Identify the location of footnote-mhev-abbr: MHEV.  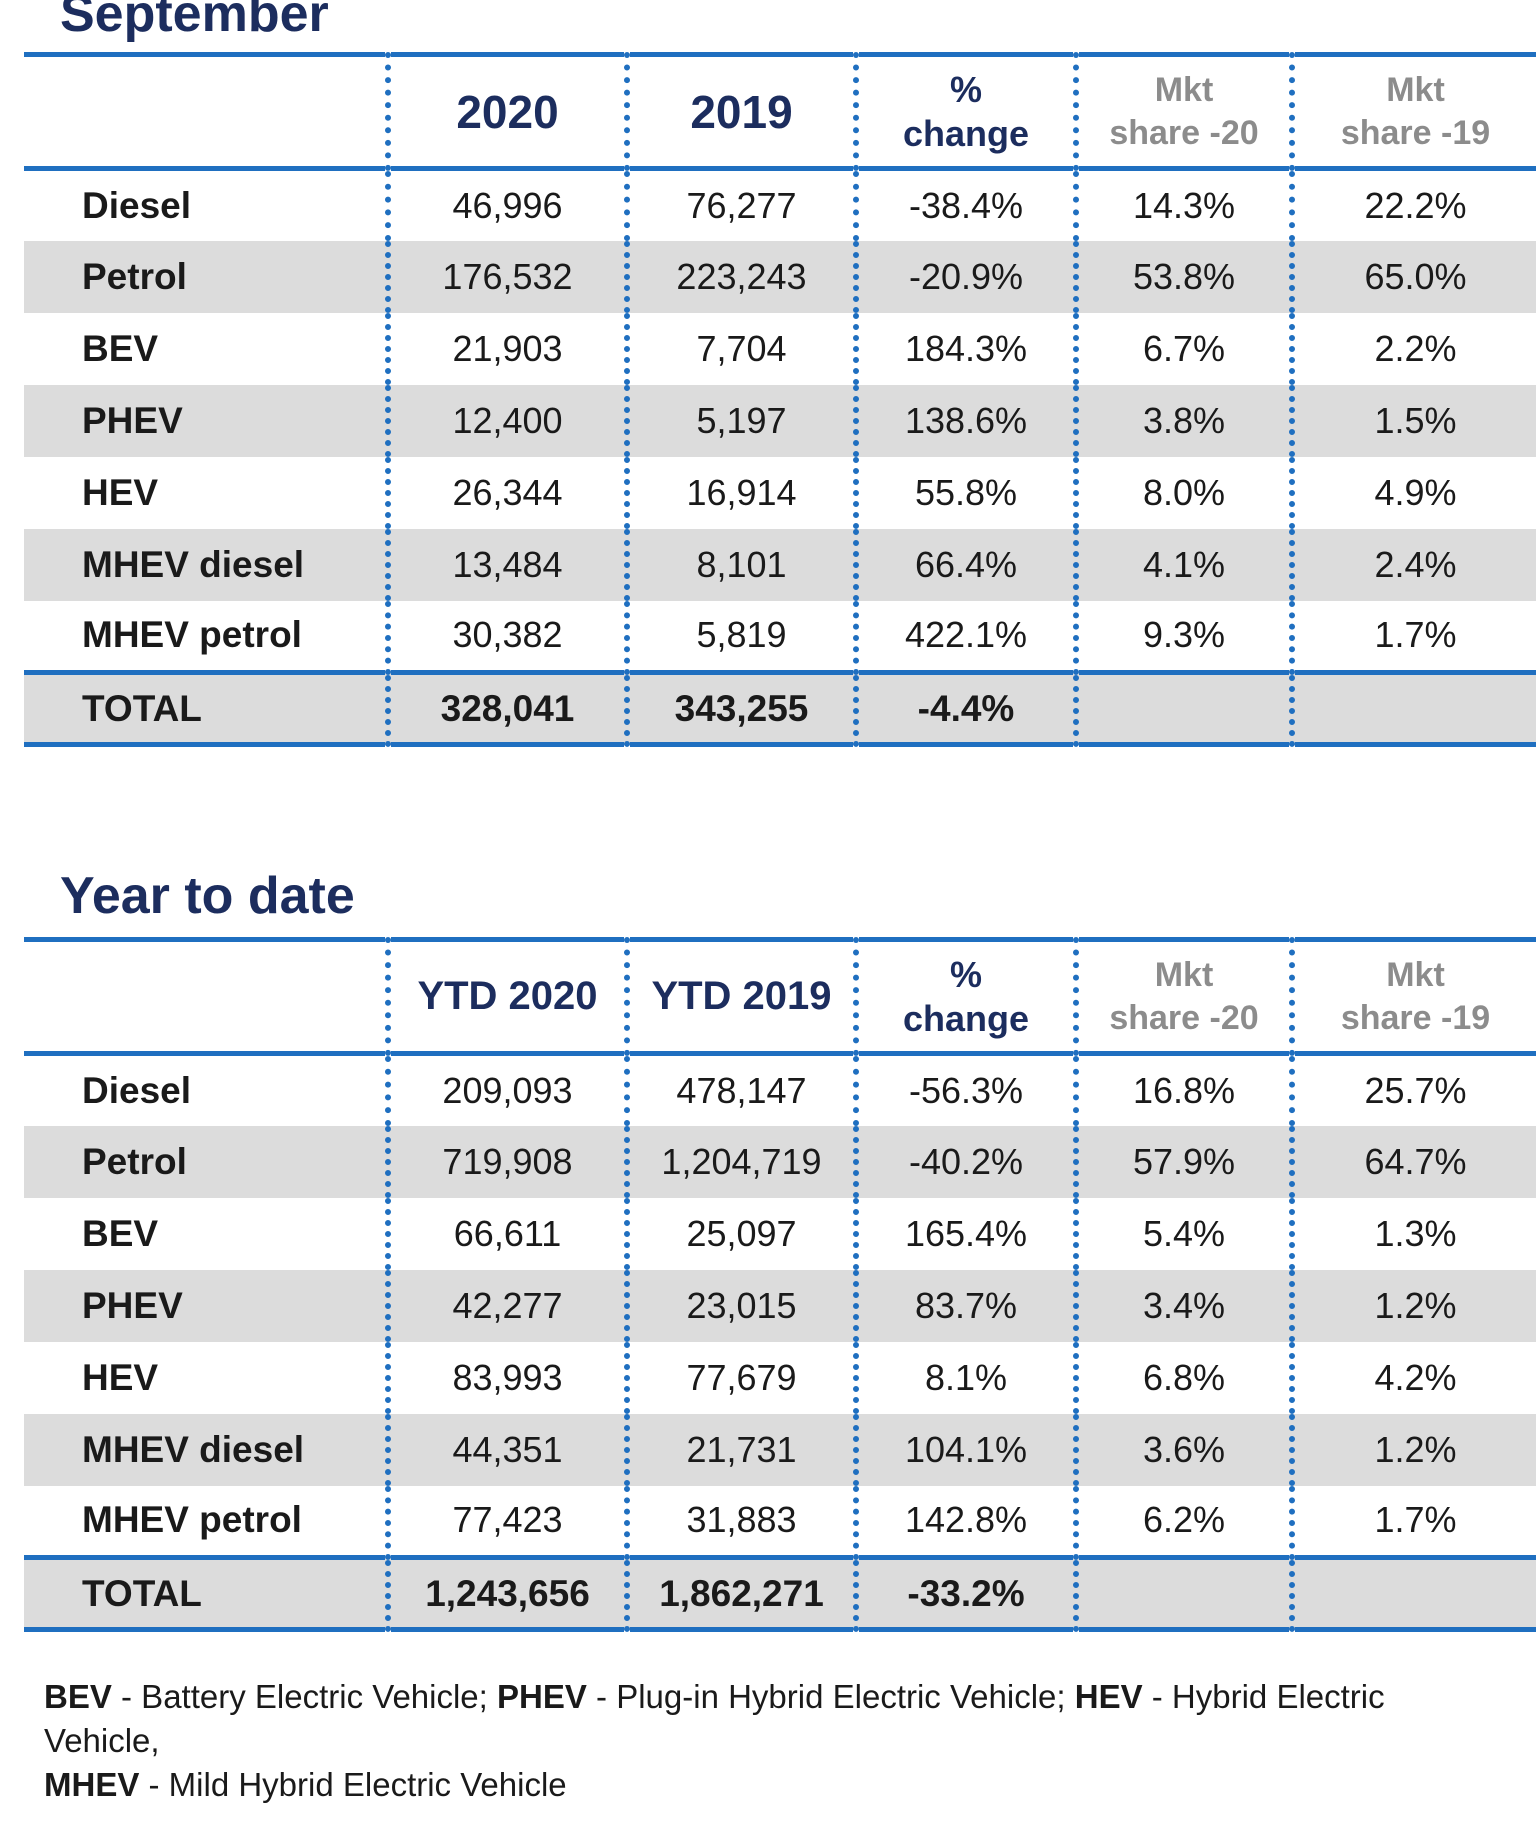
(92, 1784).